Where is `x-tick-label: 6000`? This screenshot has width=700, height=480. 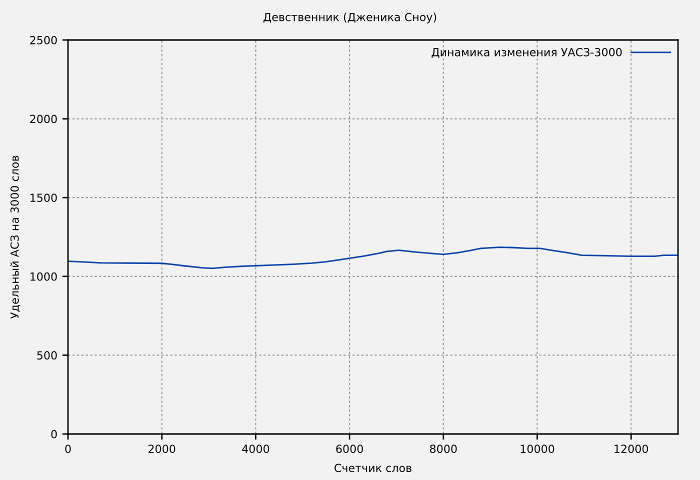
x-tick-label: 6000 is located at coordinates (349, 449).